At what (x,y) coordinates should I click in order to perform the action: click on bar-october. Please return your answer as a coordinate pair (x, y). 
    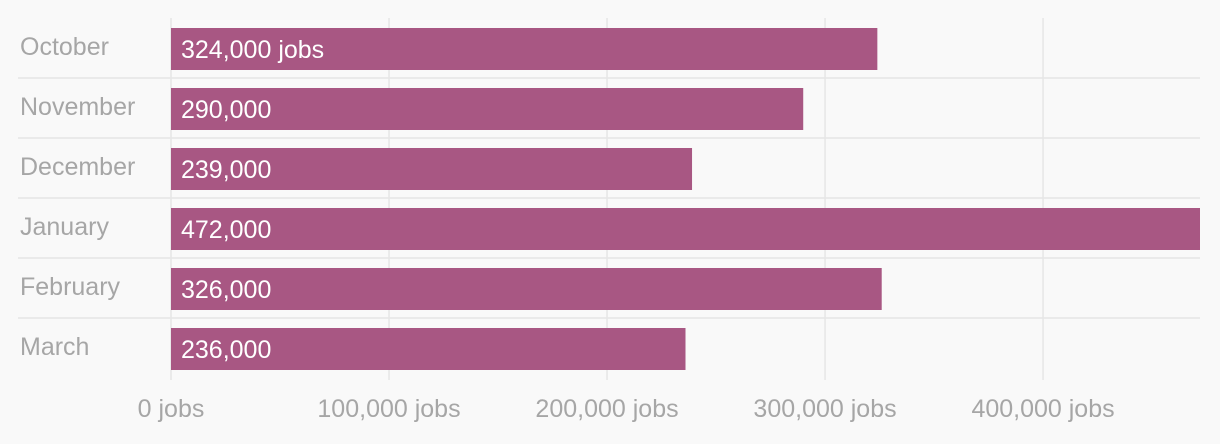
    Looking at the image, I should click on (524, 49).